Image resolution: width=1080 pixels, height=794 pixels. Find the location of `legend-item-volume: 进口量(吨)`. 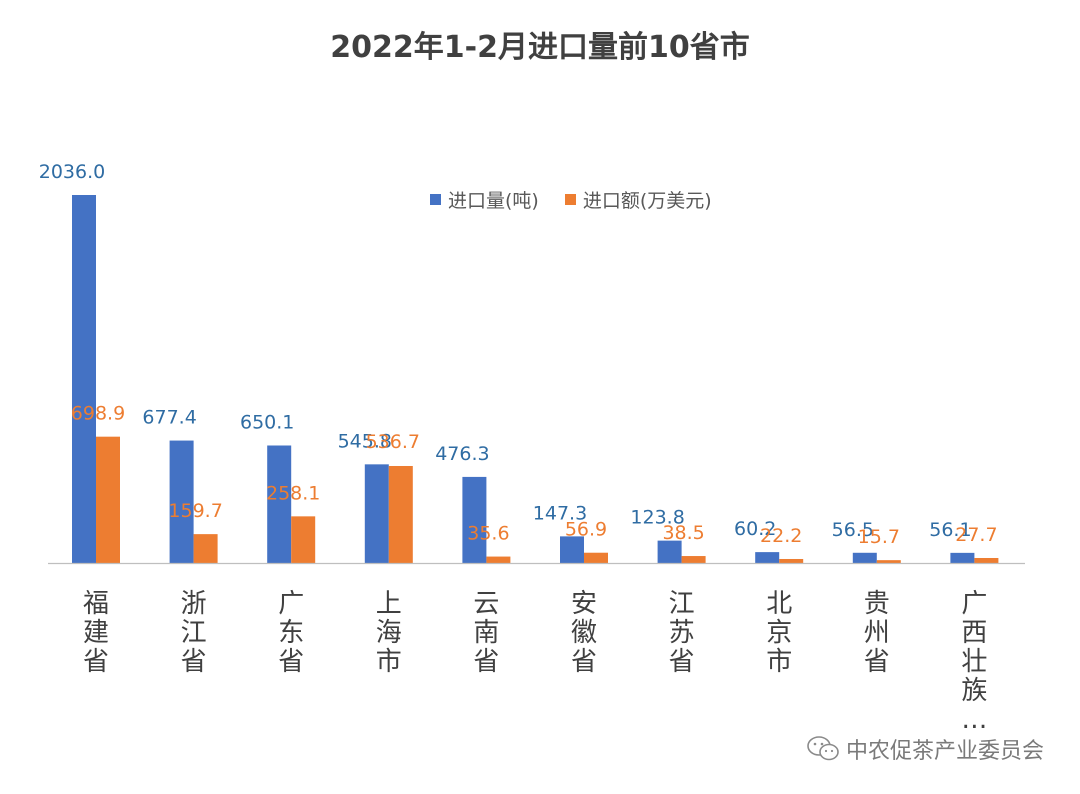

legend-item-volume: 进口量(吨) is located at coordinates (484, 199).